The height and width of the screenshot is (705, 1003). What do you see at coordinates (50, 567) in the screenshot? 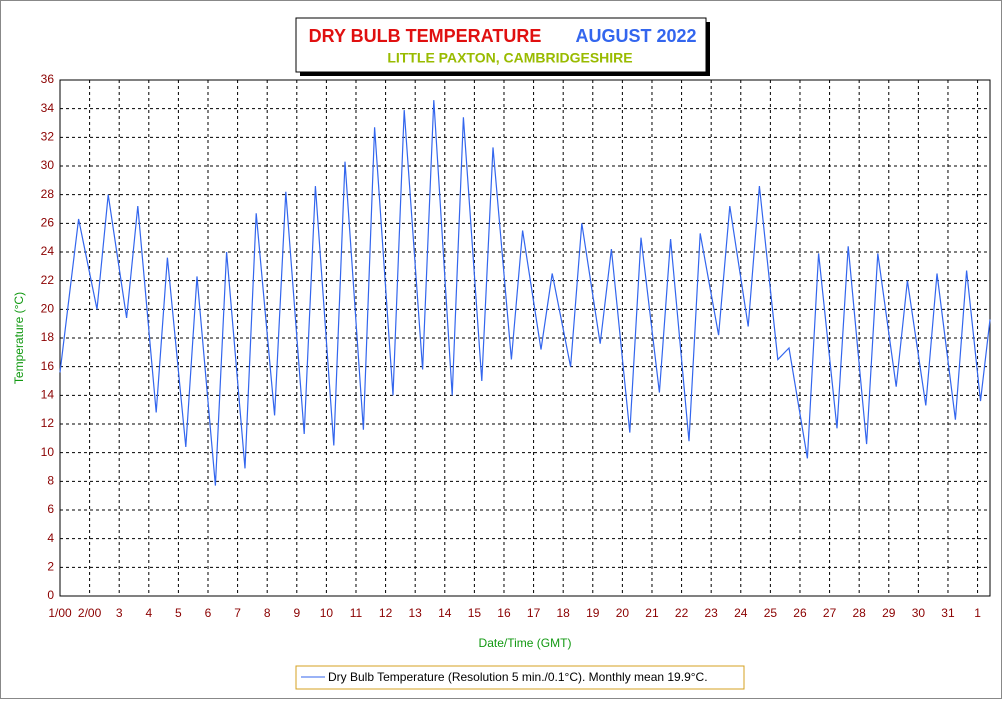
I see `y-tick-label: 2` at bounding box center [50, 567].